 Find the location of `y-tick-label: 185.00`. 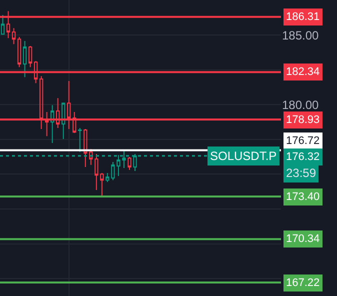

y-tick-label: 185.00 is located at coordinates (301, 35).